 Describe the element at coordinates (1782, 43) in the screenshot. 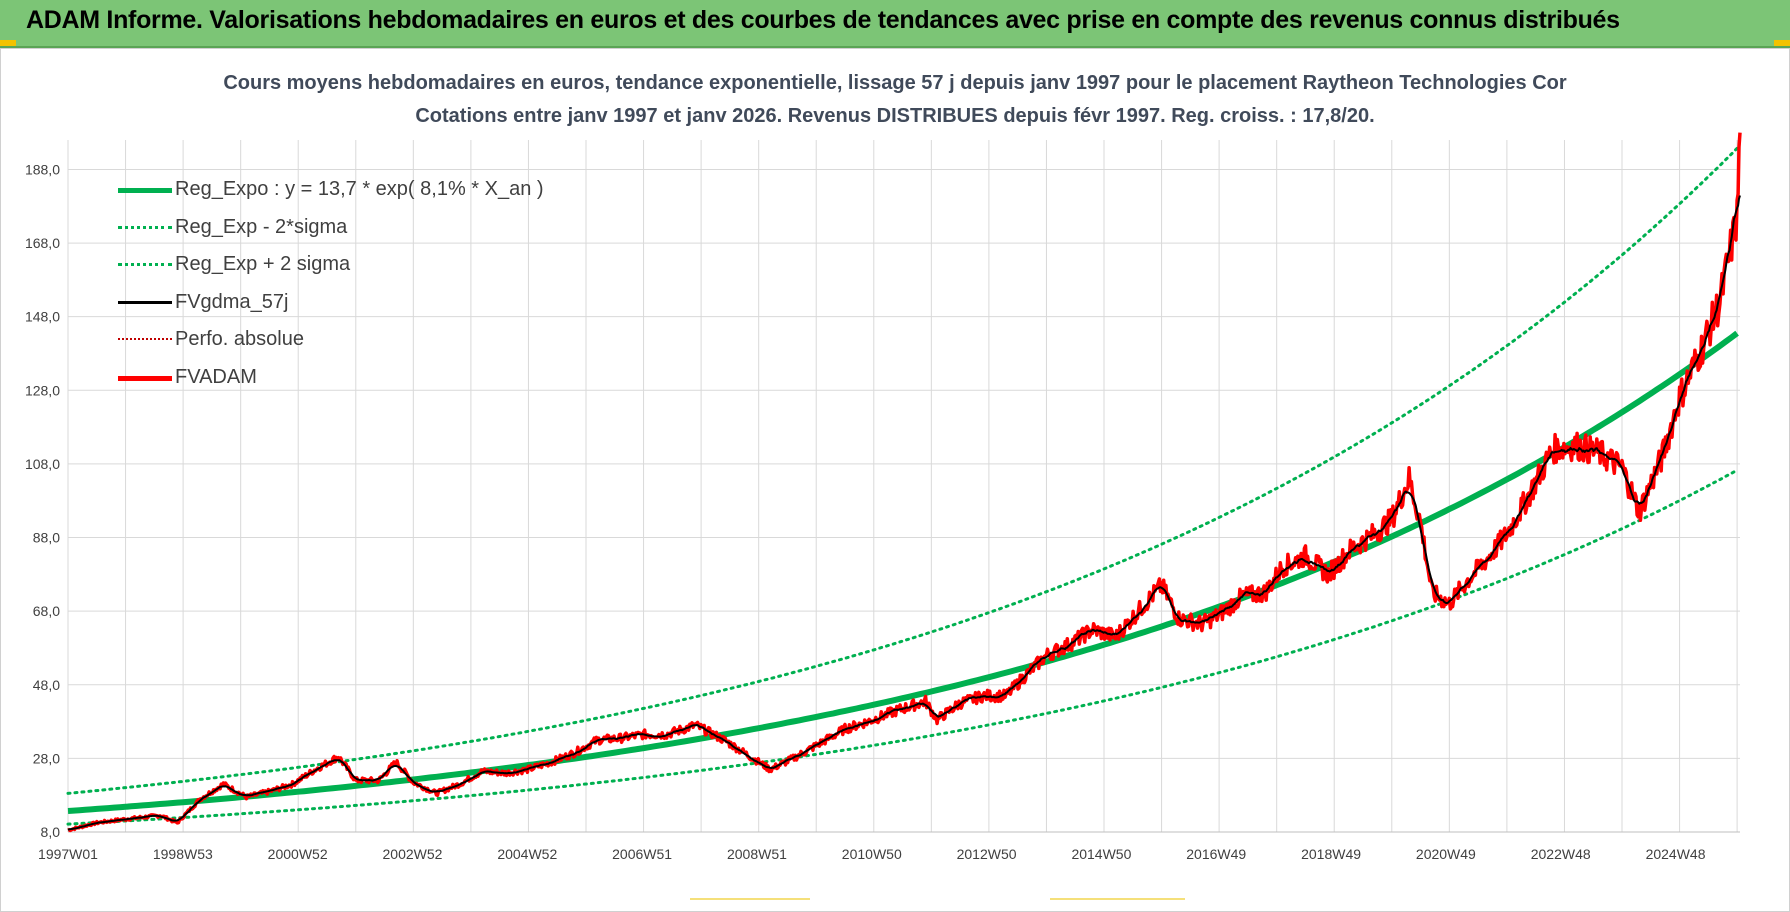

I see `corner-mark-right` at that location.